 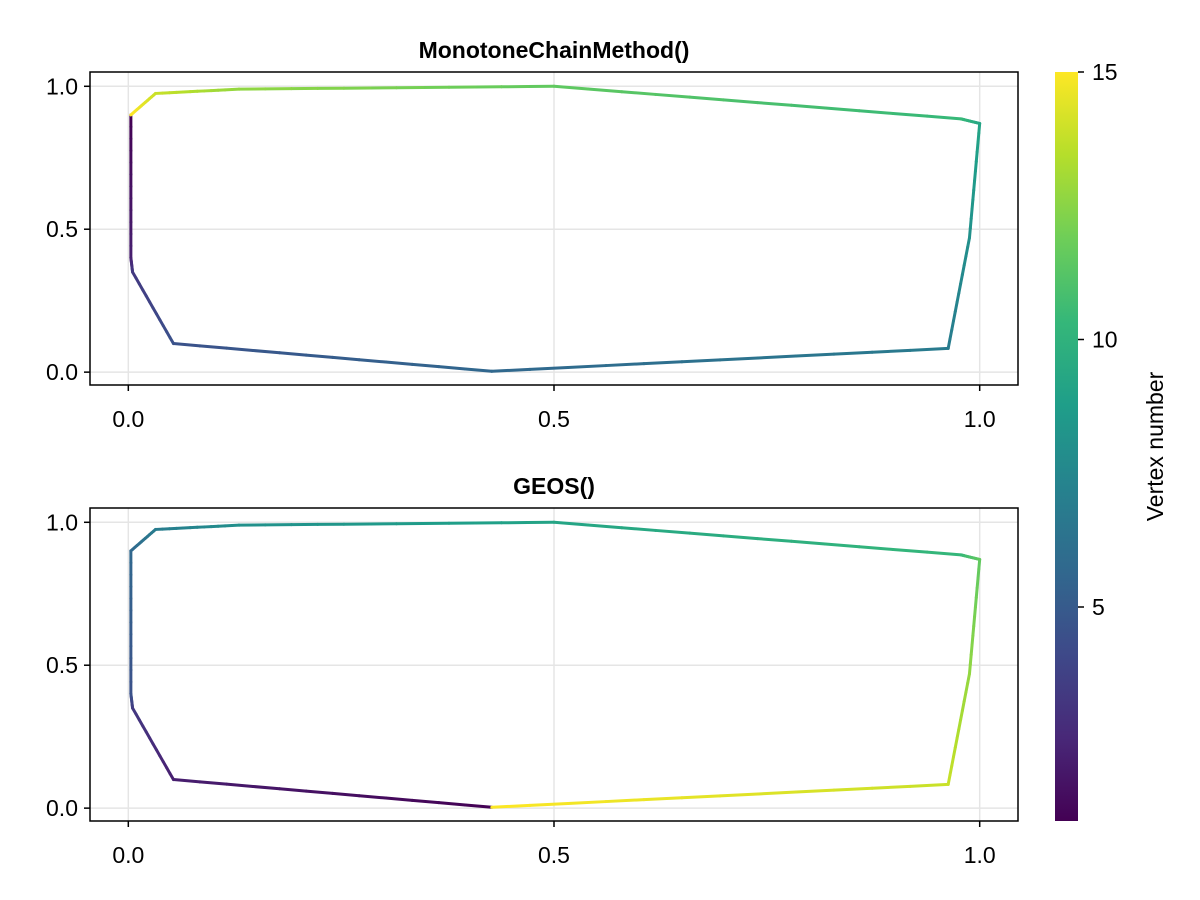 What do you see at coordinates (554, 50) in the screenshot?
I see `top-panel-title: MonotoneChainMethod()` at bounding box center [554, 50].